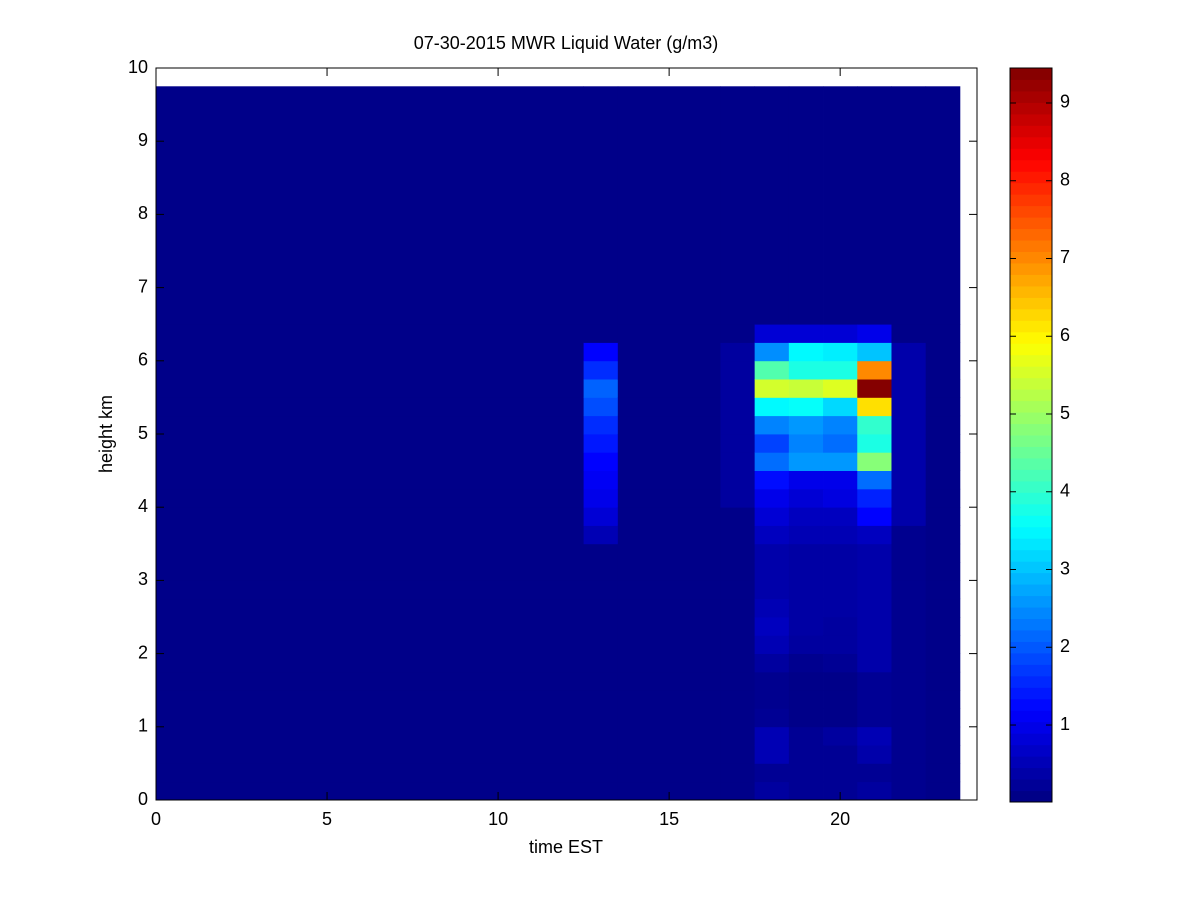 The image size is (1200, 905). Describe the element at coordinates (498, 819) in the screenshot. I see `x-tick-label: 10` at that location.